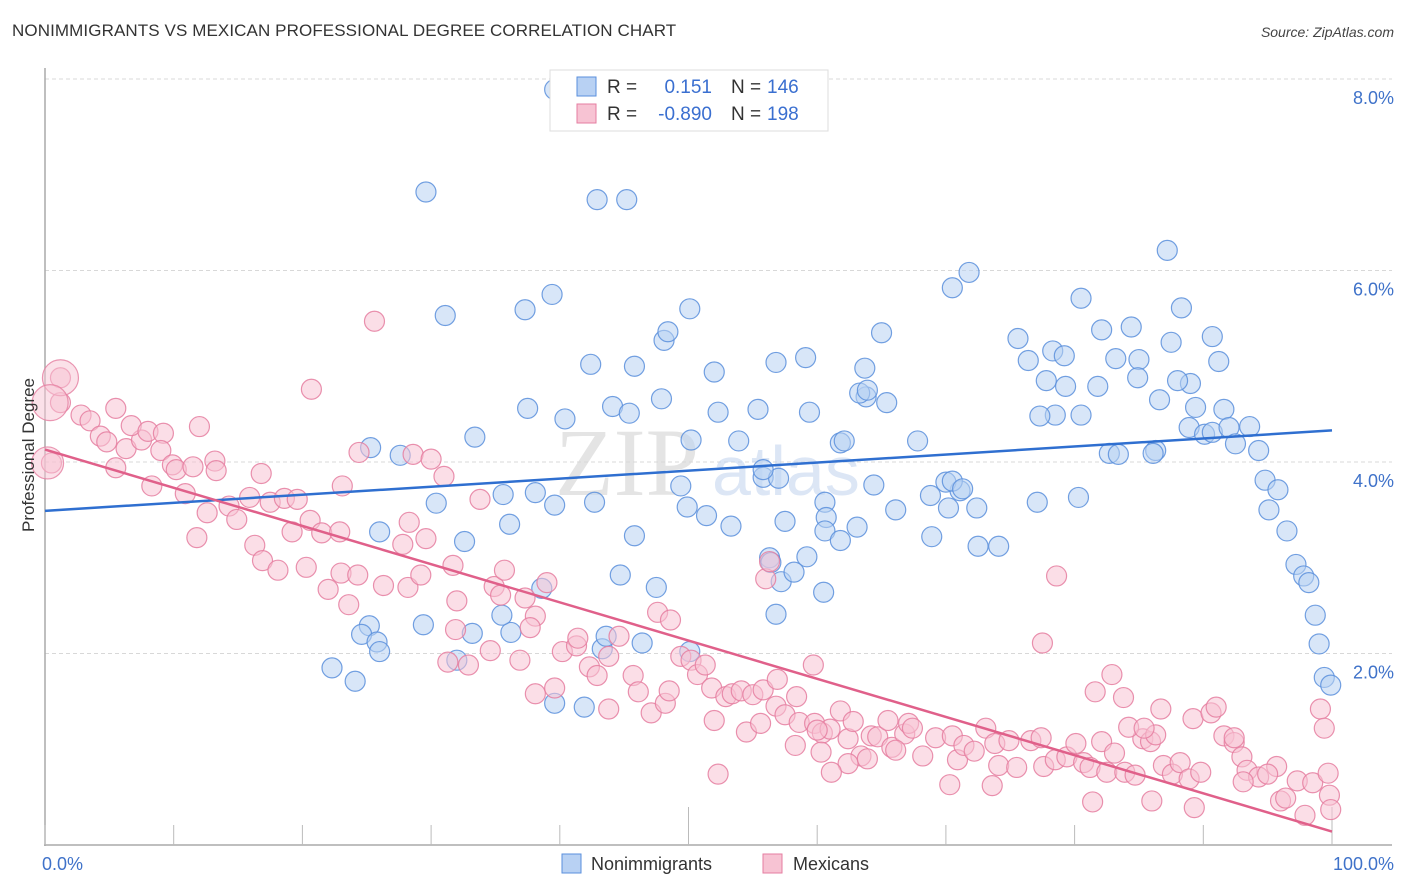 This screenshot has width=1406, height=892. Describe the element at coordinates (685, 114) in the screenshot. I see `legend-r-value-2: -0.890` at that location.